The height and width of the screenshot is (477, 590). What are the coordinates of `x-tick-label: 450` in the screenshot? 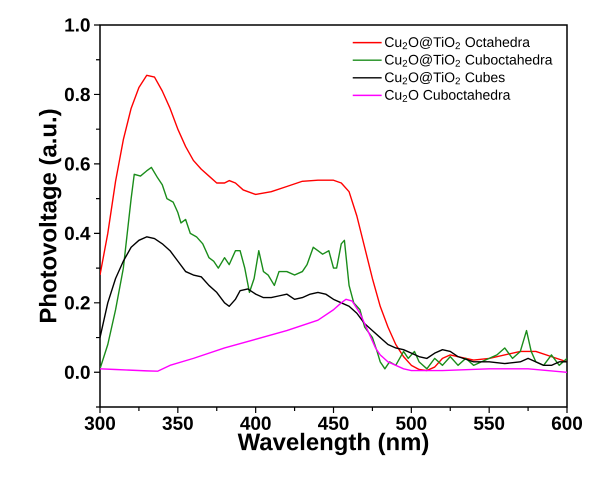 It's located at (333, 423).